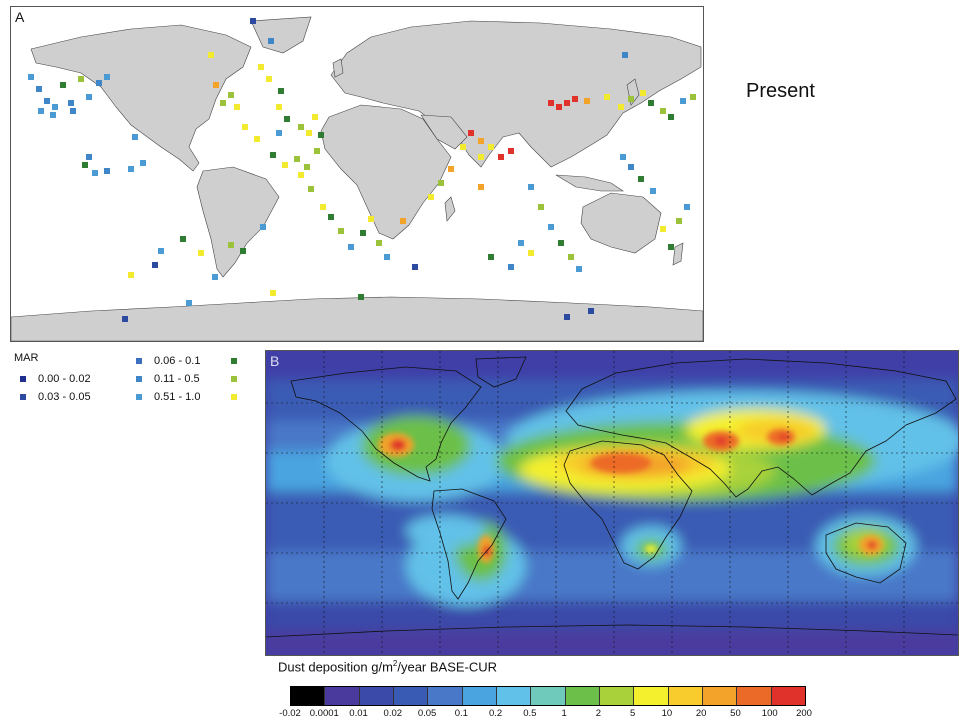 The image size is (960, 720). I want to click on colorbar-tick-label: 5, so click(633, 713).